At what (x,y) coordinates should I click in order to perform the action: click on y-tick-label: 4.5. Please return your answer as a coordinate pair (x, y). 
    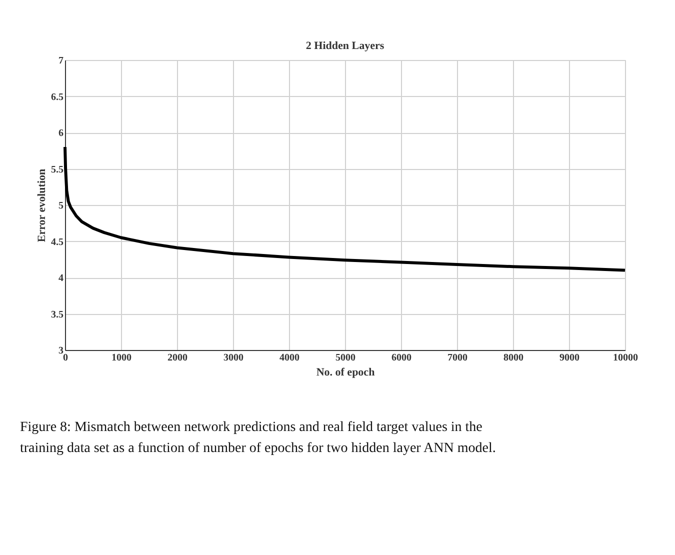
    Looking at the image, I should click on (57, 242).